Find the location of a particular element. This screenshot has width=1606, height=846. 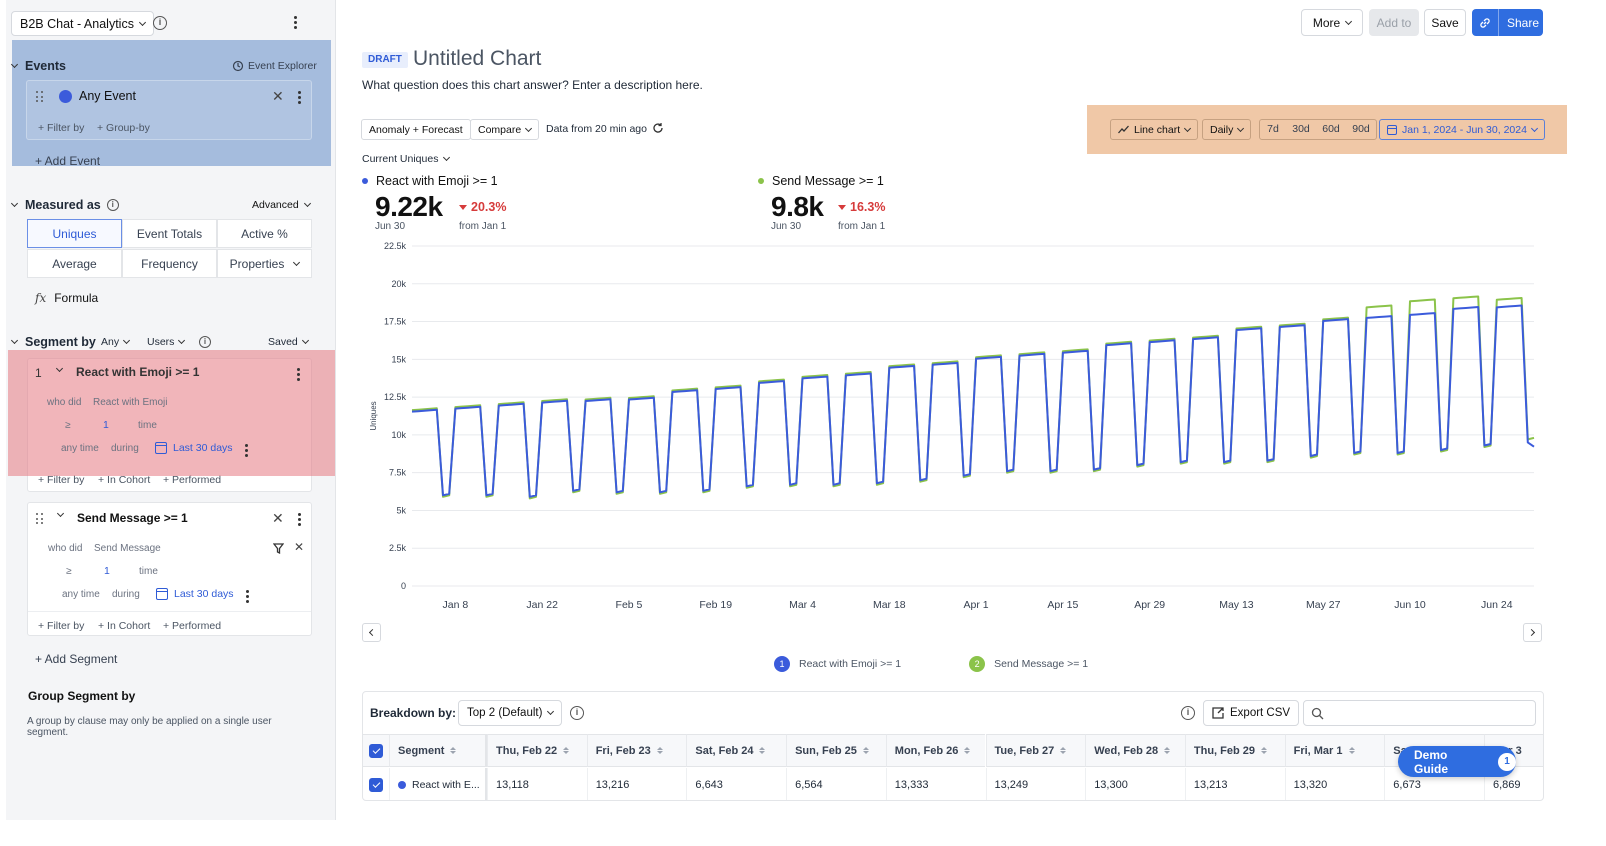

range-90d: 90d is located at coordinates (1361, 129).